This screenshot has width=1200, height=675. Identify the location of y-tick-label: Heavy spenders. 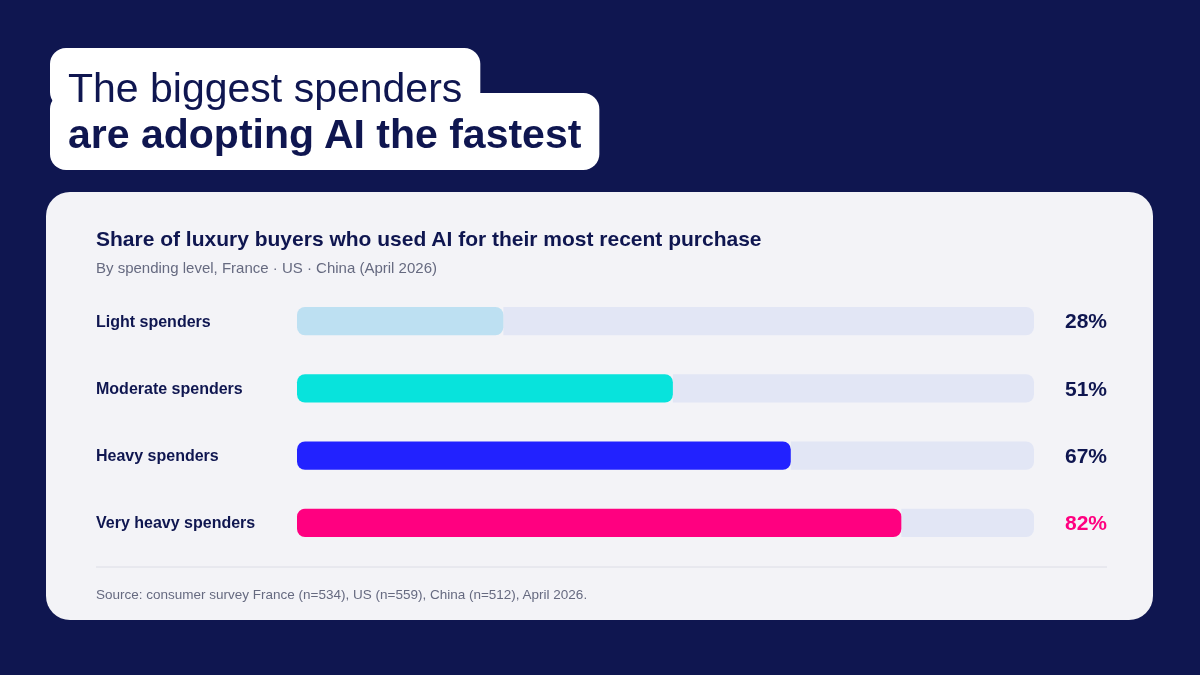
(157, 456).